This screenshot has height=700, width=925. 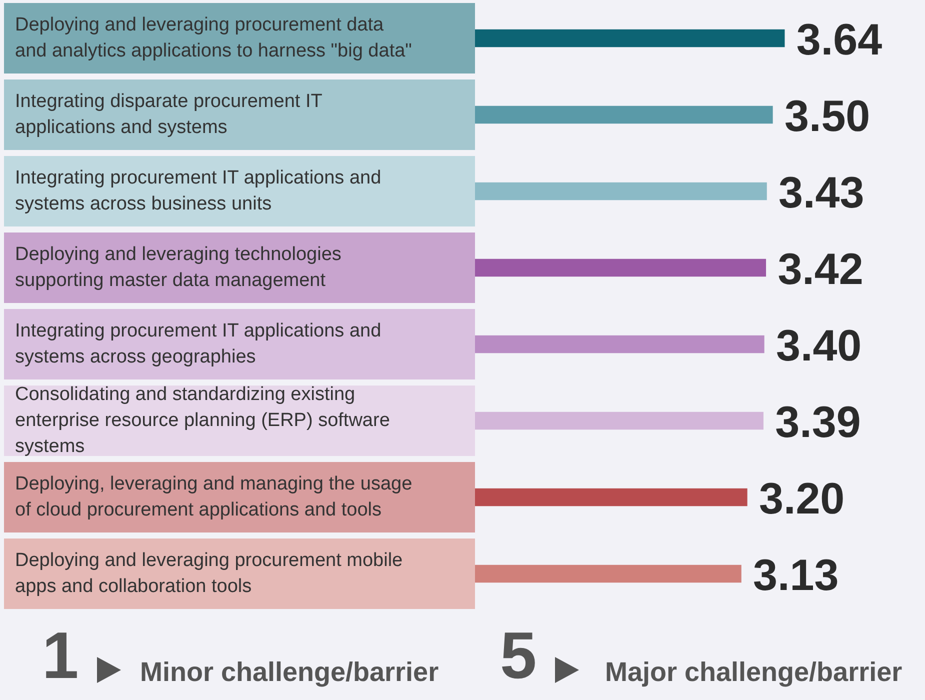 What do you see at coordinates (169, 114) in the screenshot?
I see `y-tick-label: Integrating disparate procurement IT applications and systems` at bounding box center [169, 114].